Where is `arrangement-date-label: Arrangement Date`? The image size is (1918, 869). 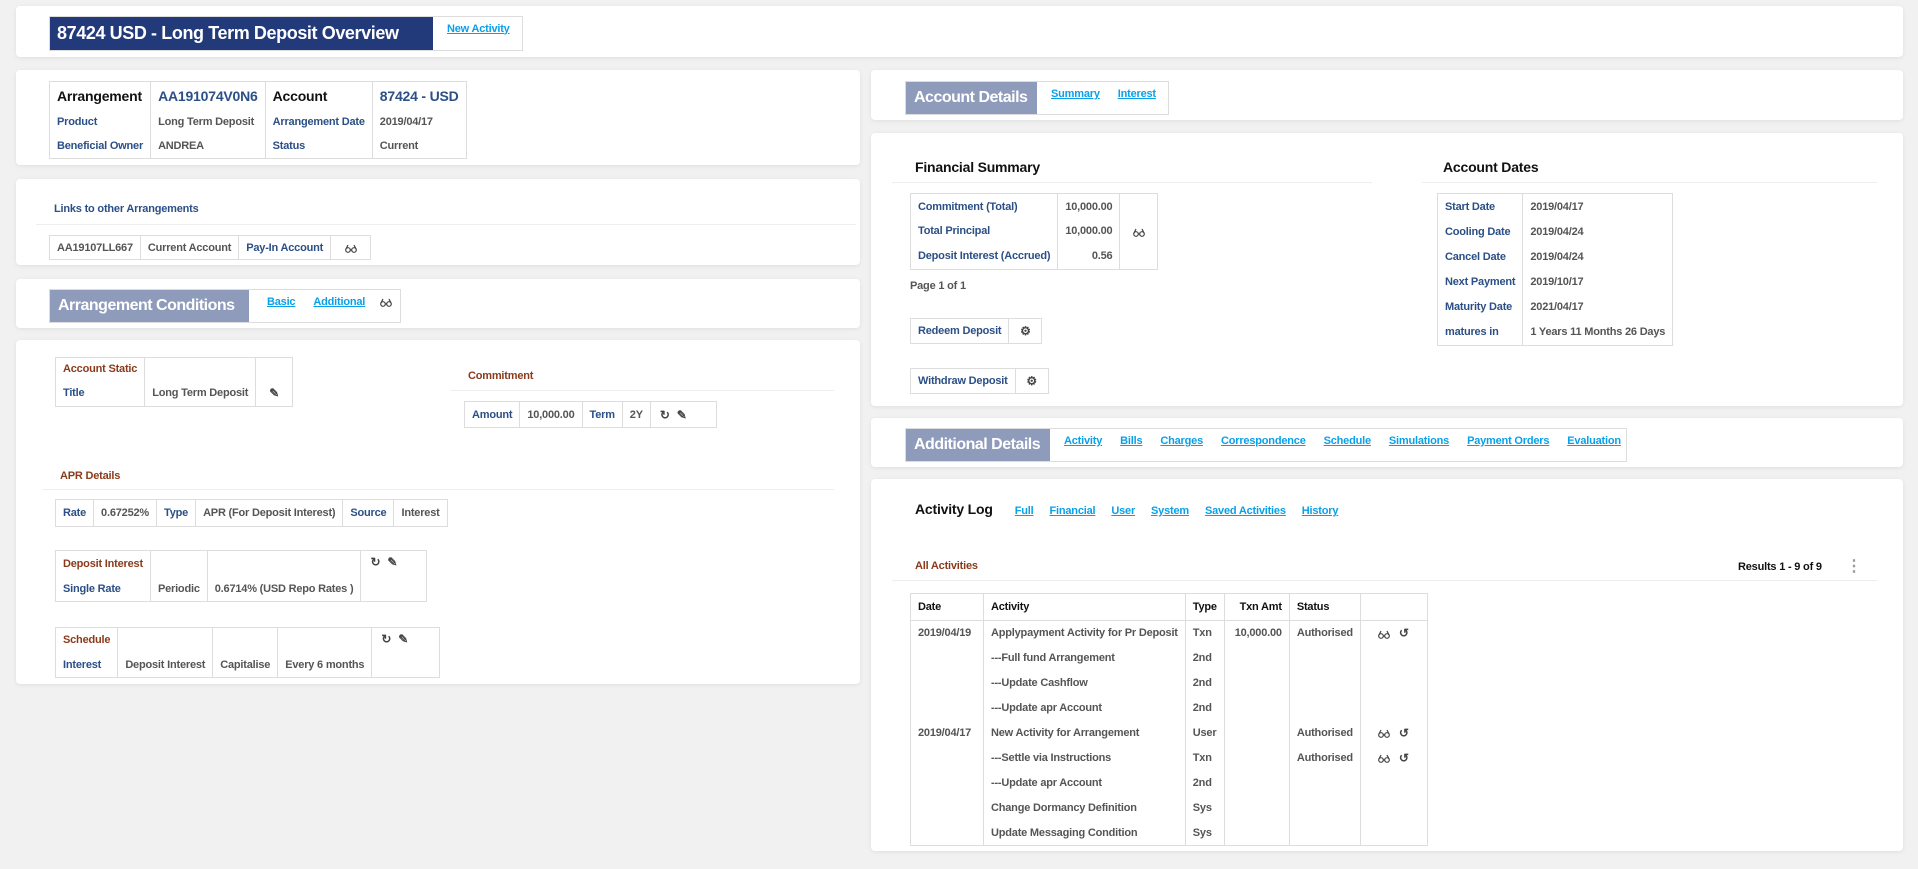
arrangement-date-label: Arrangement Date is located at coordinates (318, 121).